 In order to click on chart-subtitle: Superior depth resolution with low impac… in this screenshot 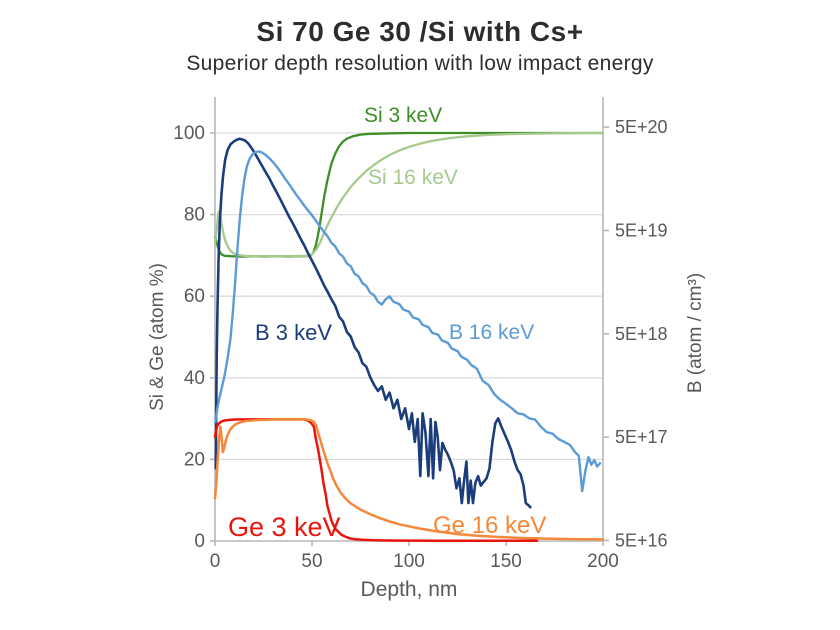, I will do `click(420, 63)`.